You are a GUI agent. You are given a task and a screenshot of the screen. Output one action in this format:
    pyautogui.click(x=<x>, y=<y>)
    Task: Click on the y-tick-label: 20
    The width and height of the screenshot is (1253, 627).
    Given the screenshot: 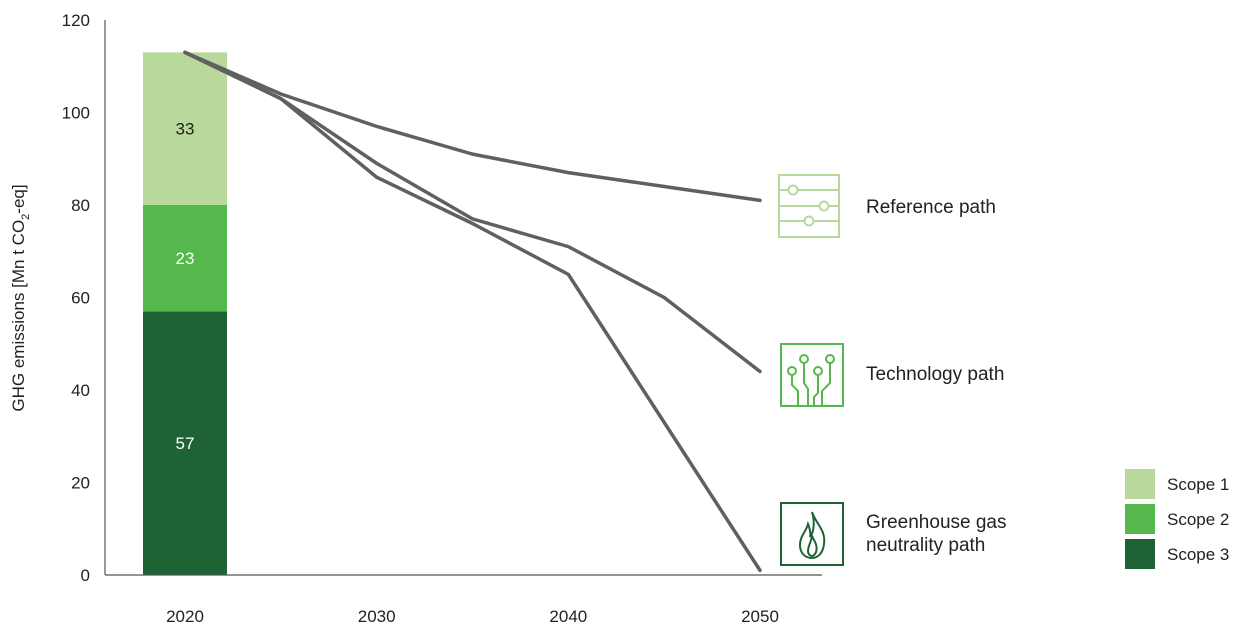 What is the action you would take?
    pyautogui.click(x=80, y=483)
    